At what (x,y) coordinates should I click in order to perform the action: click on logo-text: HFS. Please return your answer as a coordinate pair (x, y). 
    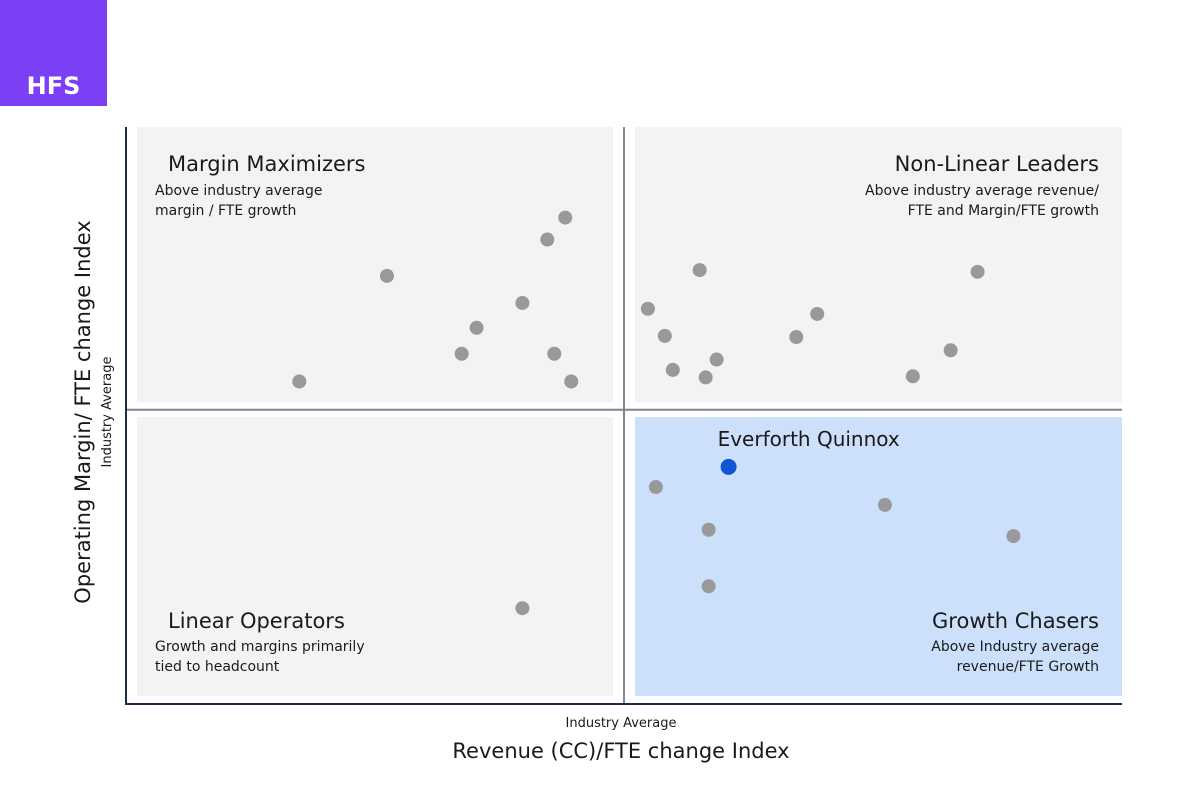
    Looking at the image, I should click on (53, 86).